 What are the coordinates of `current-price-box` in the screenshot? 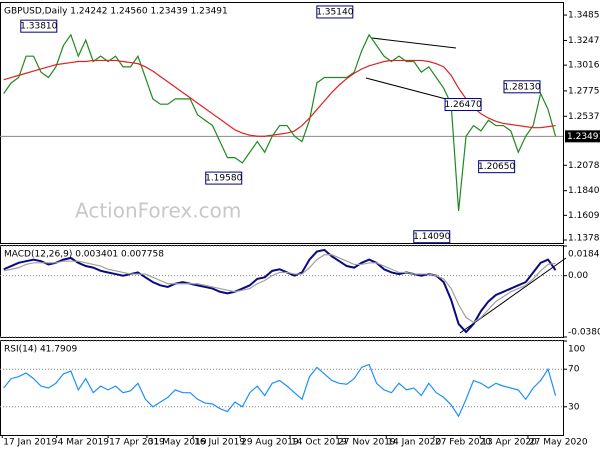 It's located at (582, 136).